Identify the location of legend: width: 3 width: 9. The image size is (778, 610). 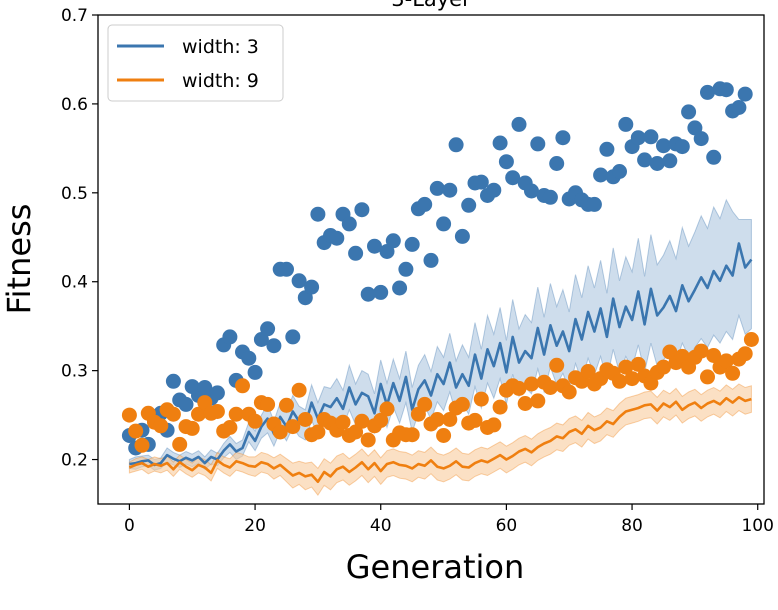
(195, 63).